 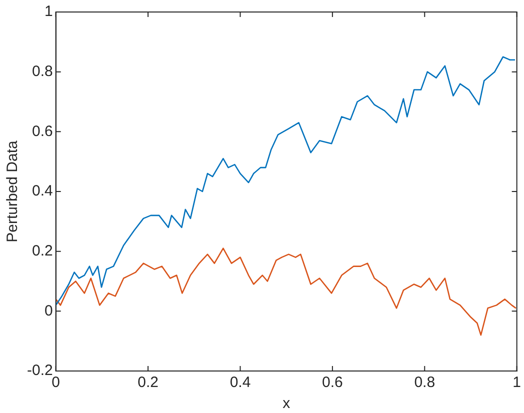 What do you see at coordinates (42, 71) in the screenshot?
I see `y-tick-label: 0.8` at bounding box center [42, 71].